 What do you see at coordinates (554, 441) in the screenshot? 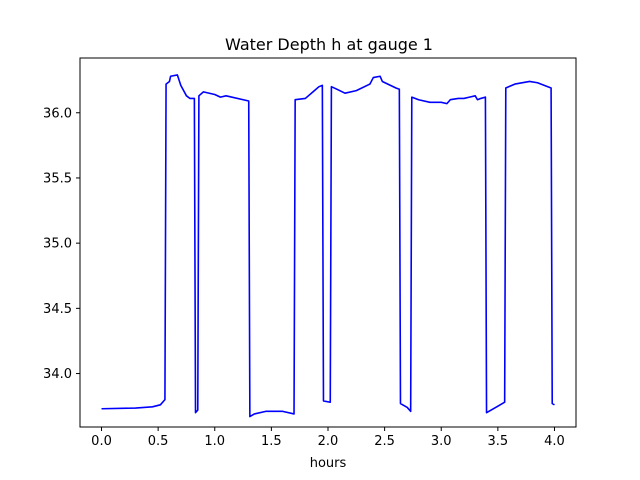
I see `x-tick-label: 4.0` at bounding box center [554, 441].